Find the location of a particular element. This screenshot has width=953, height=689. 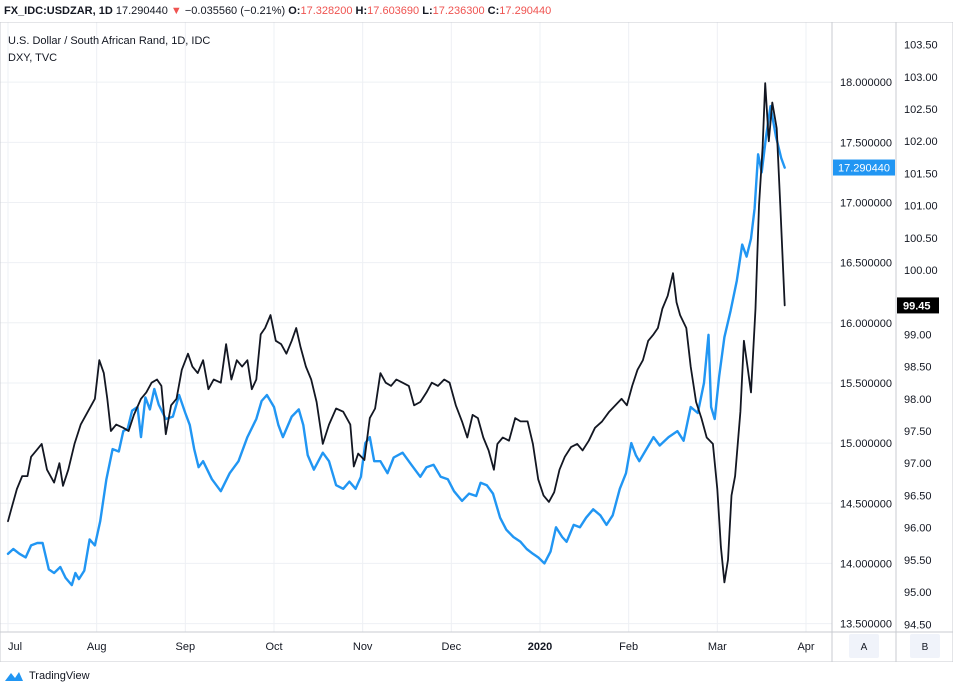

primary-tick-label: 13.500000 is located at coordinates (866, 625).